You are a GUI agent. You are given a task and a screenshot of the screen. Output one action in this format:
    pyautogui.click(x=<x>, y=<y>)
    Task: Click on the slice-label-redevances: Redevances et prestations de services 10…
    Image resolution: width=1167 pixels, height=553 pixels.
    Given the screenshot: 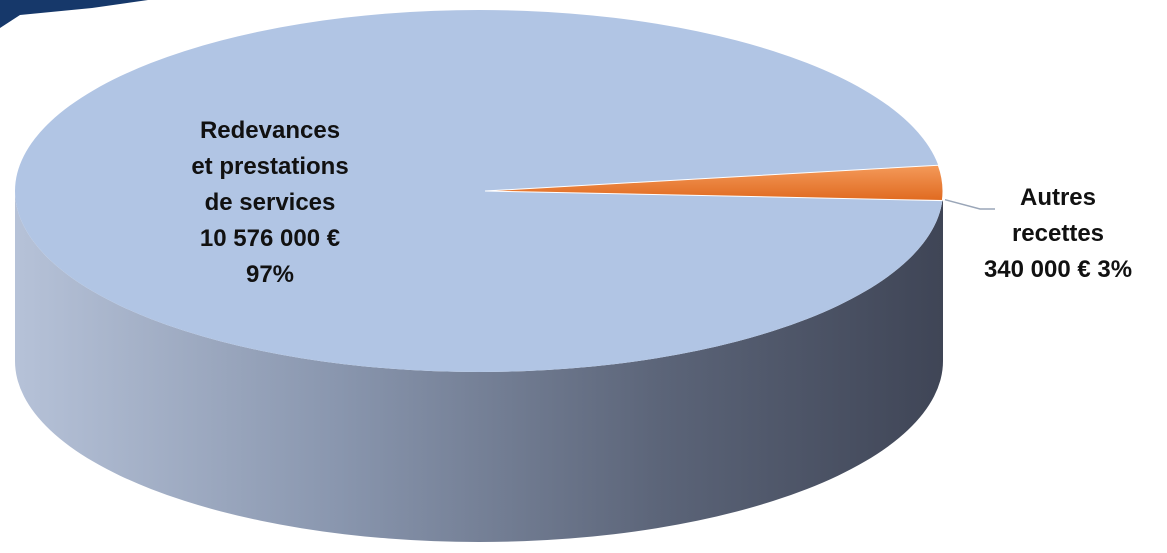 What is the action you would take?
    pyautogui.click(x=270, y=203)
    